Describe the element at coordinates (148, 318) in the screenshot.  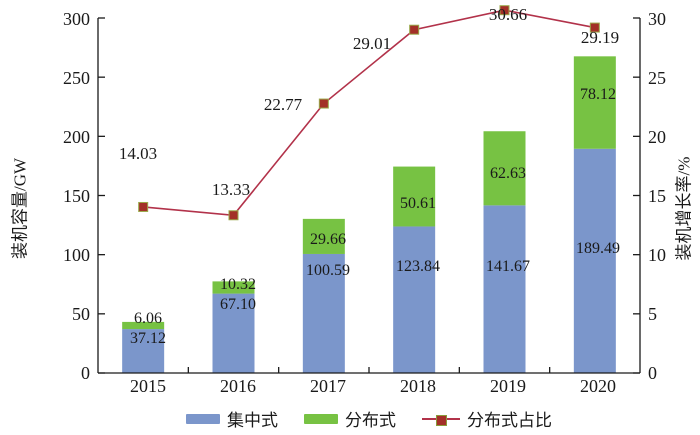
I see `bar-value-label-distributed: 6.06` at that location.